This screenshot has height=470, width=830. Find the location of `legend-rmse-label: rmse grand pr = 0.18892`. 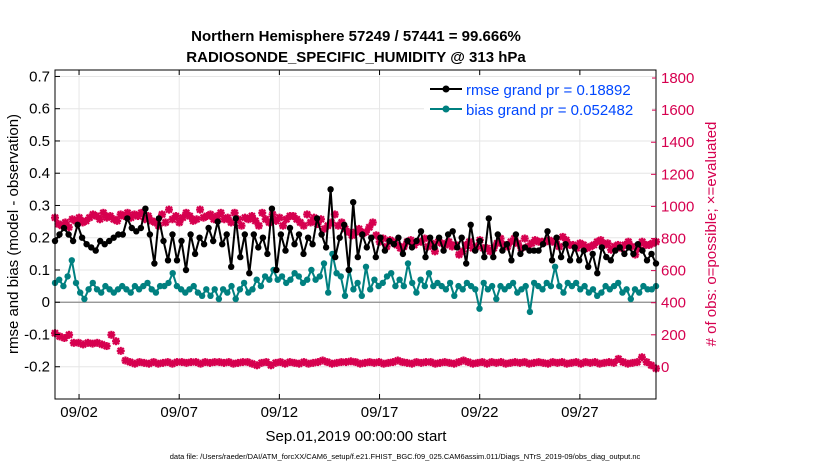

legend-rmse-label: rmse grand pr = 0.18892 is located at coordinates (548, 90).